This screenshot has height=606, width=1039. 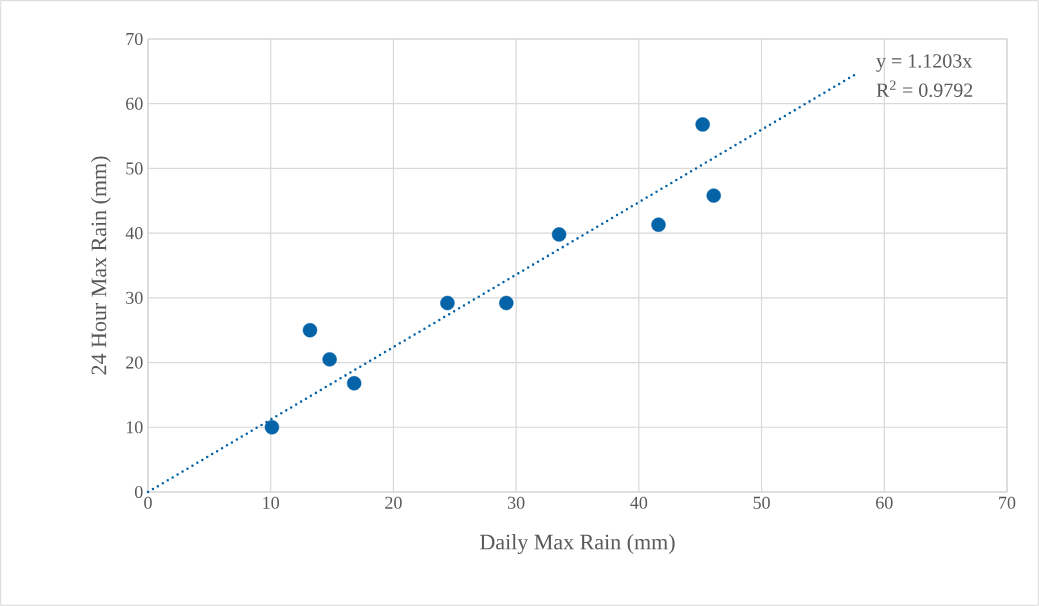 I want to click on x-axis-title: Daily Max Rain (mm), so click(x=577, y=544).